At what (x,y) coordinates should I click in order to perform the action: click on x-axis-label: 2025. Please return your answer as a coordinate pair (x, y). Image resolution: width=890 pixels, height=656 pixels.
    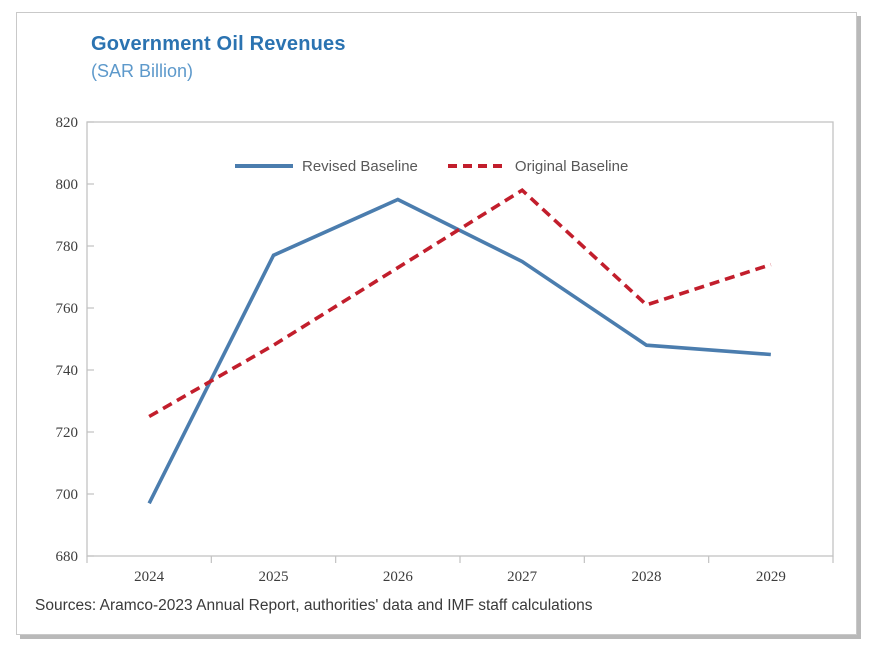
    Looking at the image, I should click on (274, 577).